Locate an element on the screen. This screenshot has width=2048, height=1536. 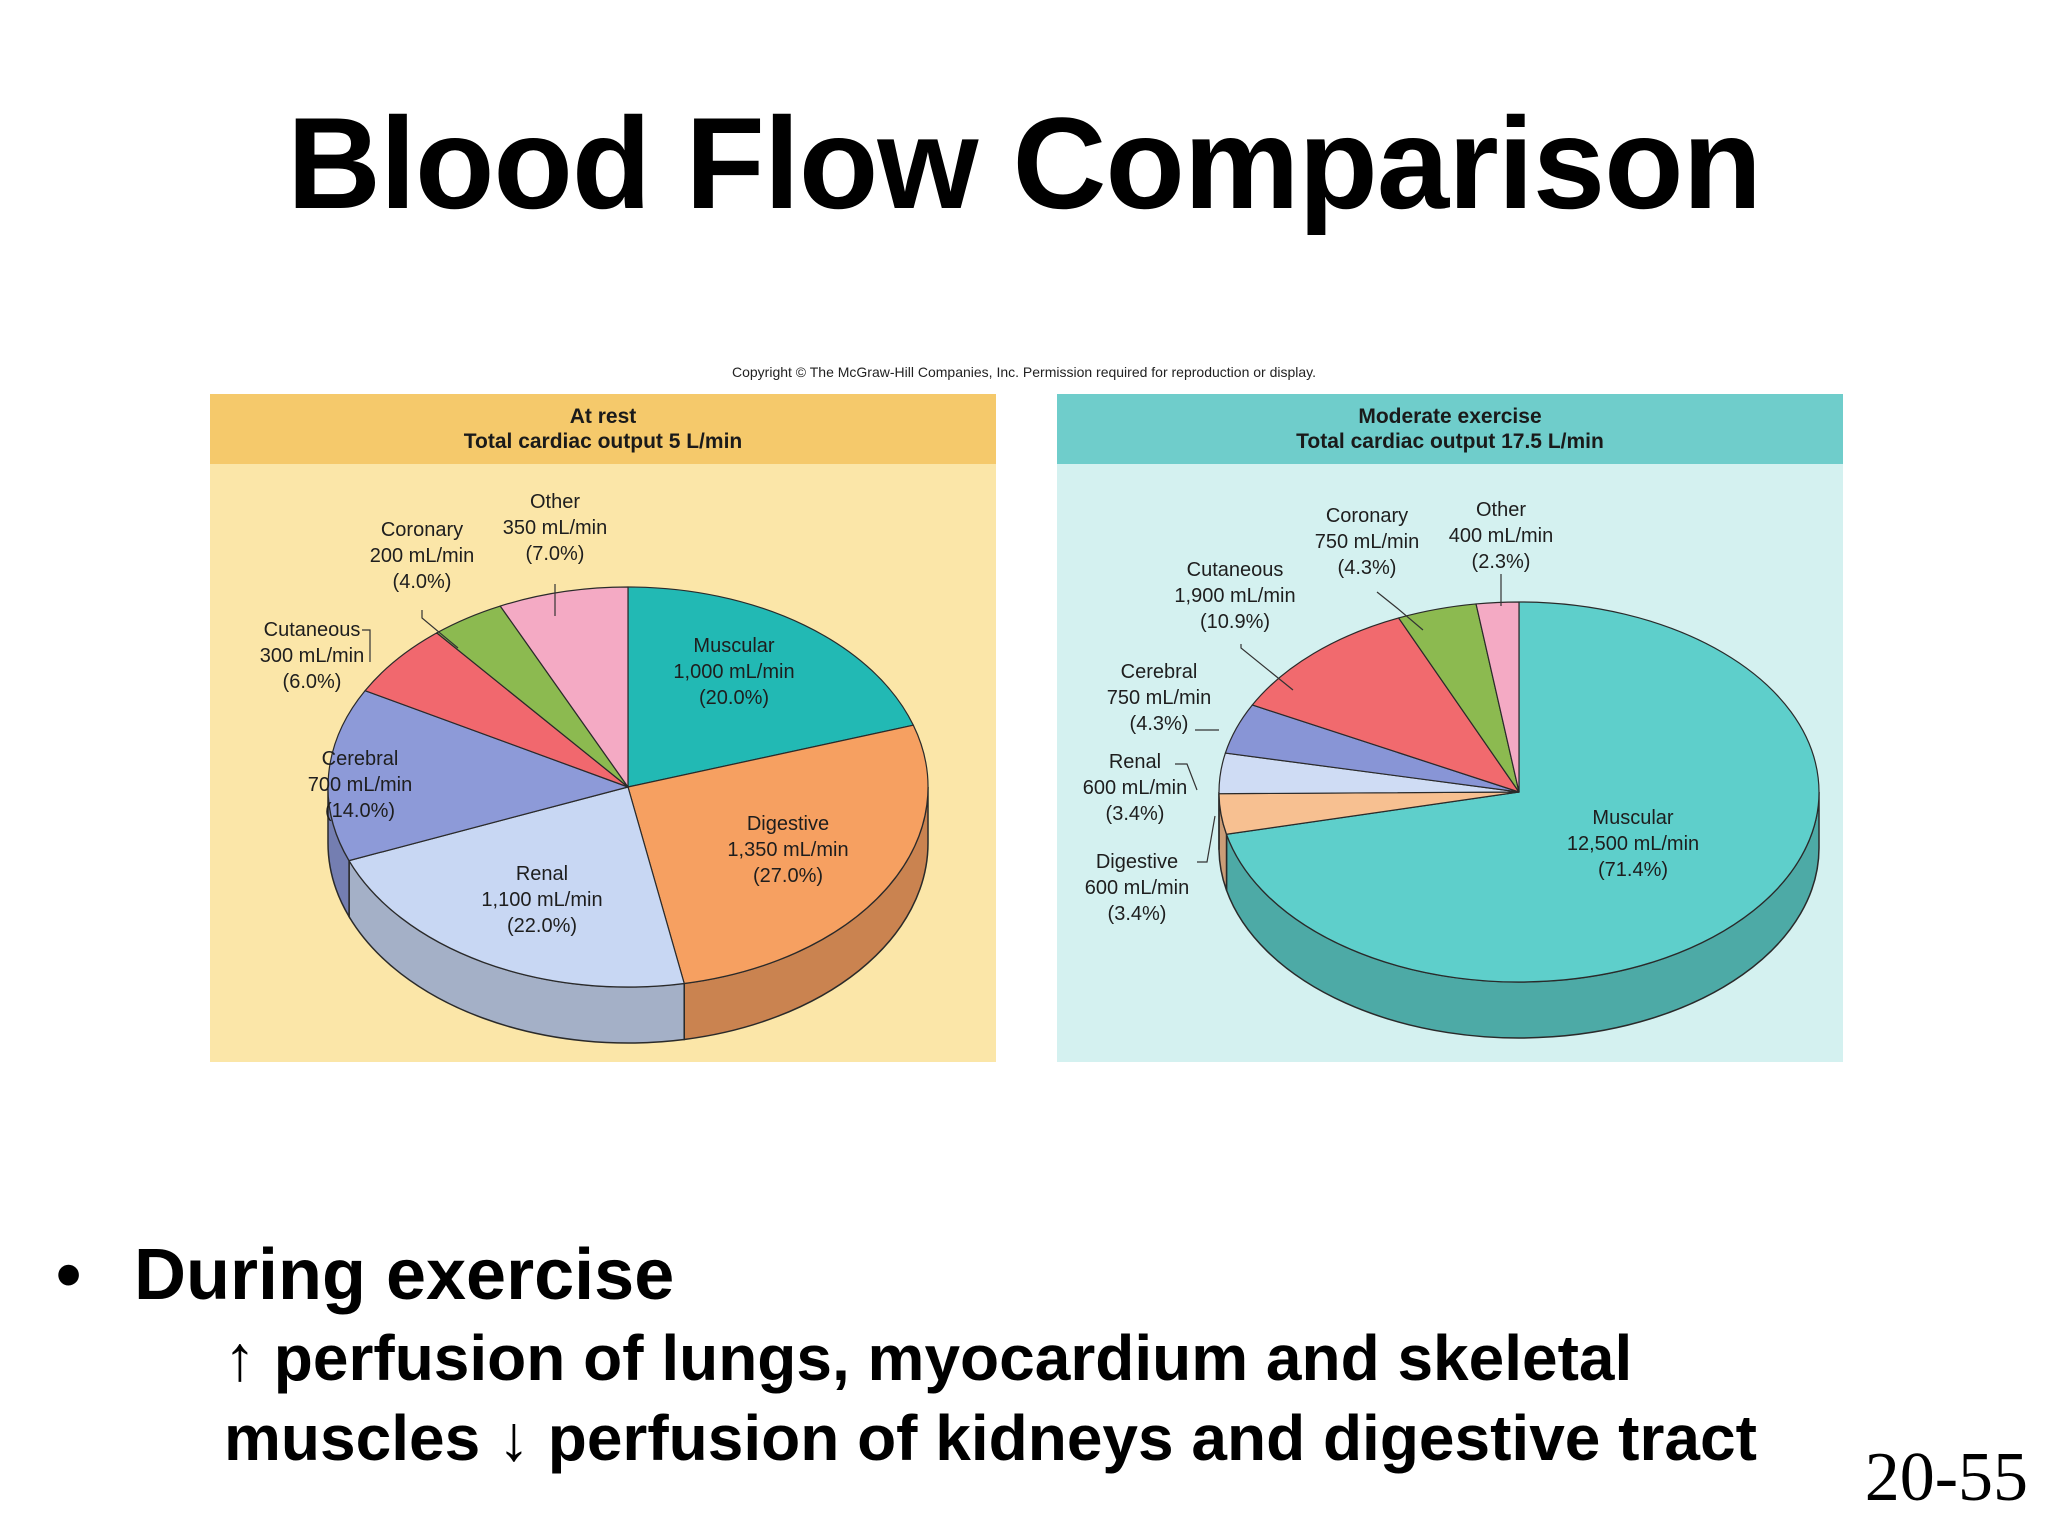
pie-label-muscular-value: 12,500 mL/min is located at coordinates (1633, 844).